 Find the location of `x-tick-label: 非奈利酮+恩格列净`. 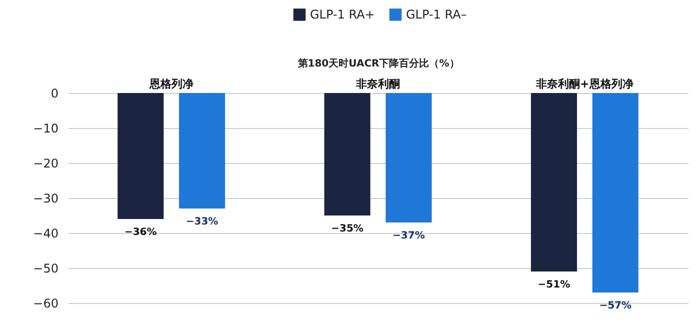

x-tick-label: 非奈利酮+恩格列净 is located at coordinates (584, 84).